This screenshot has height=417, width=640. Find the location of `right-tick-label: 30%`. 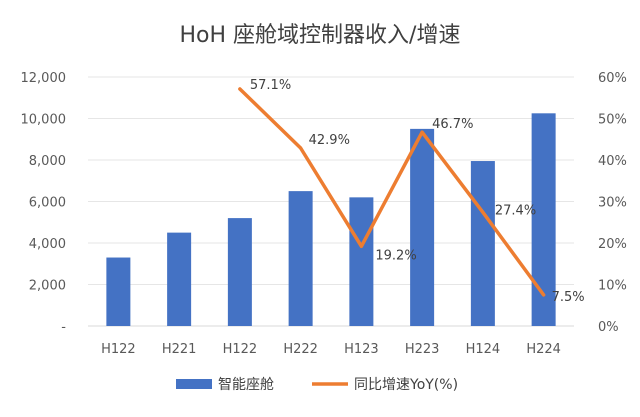

right-tick-label: 30% is located at coordinates (612, 203).